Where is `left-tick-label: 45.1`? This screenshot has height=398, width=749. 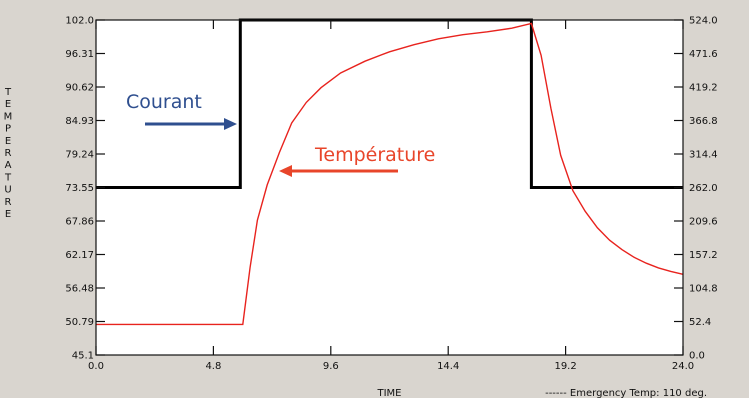
left-tick-label: 45.1 is located at coordinates (83, 356).